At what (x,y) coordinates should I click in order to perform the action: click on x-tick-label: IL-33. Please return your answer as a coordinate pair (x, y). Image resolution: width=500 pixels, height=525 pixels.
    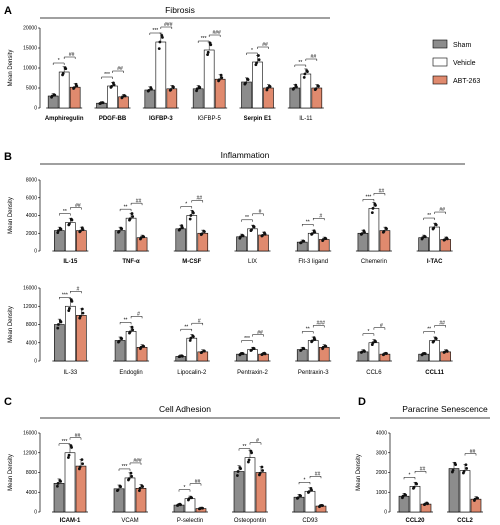
    Looking at the image, I should click on (71, 373).